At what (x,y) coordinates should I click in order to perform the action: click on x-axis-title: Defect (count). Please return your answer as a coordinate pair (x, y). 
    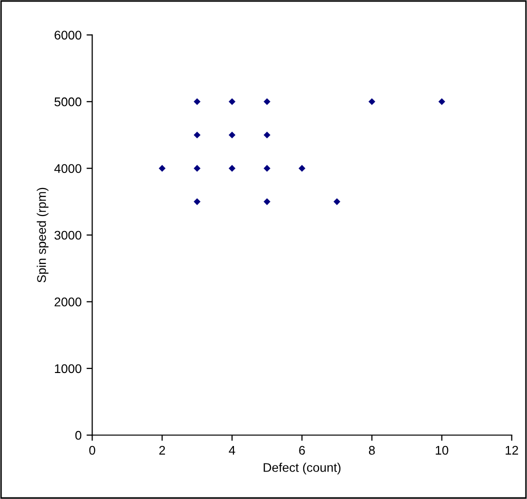
    Looking at the image, I should click on (302, 468).